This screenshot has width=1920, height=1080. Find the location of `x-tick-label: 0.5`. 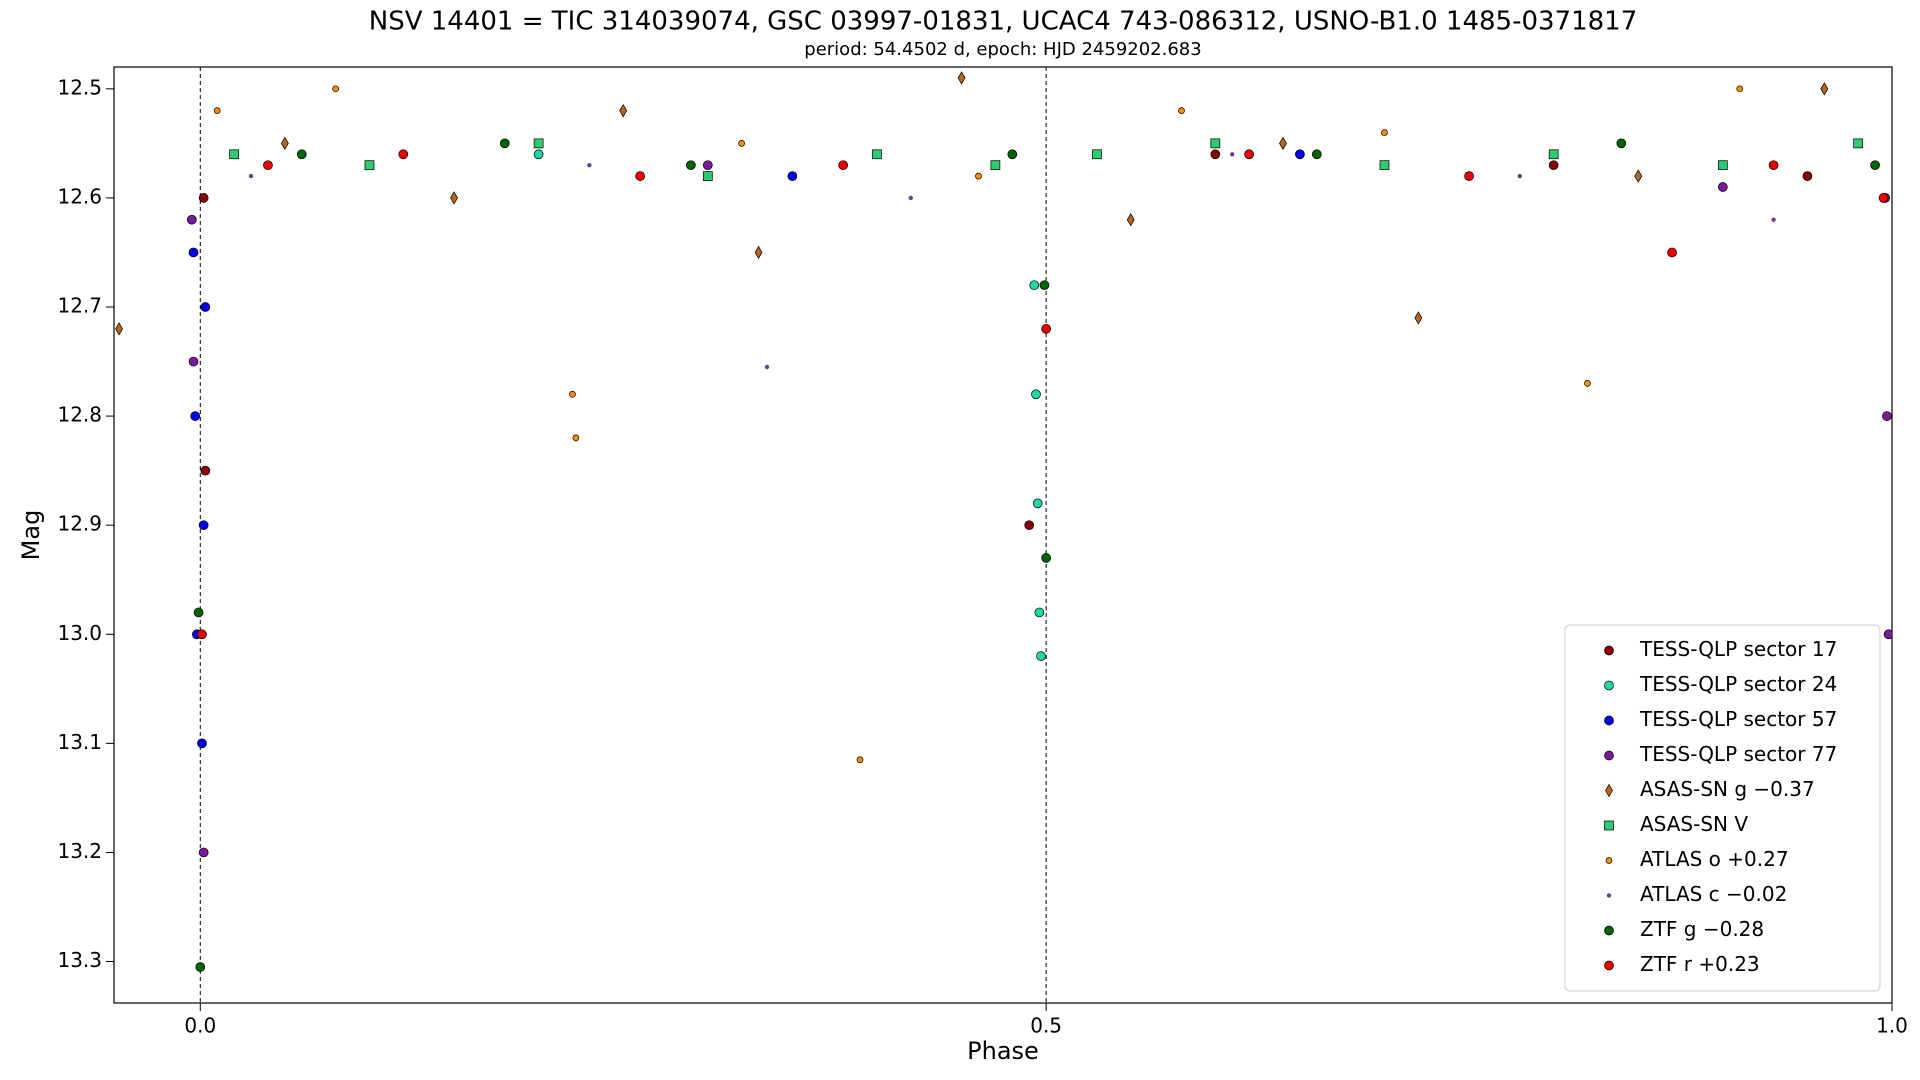

x-tick-label: 0.5 is located at coordinates (1046, 1026).